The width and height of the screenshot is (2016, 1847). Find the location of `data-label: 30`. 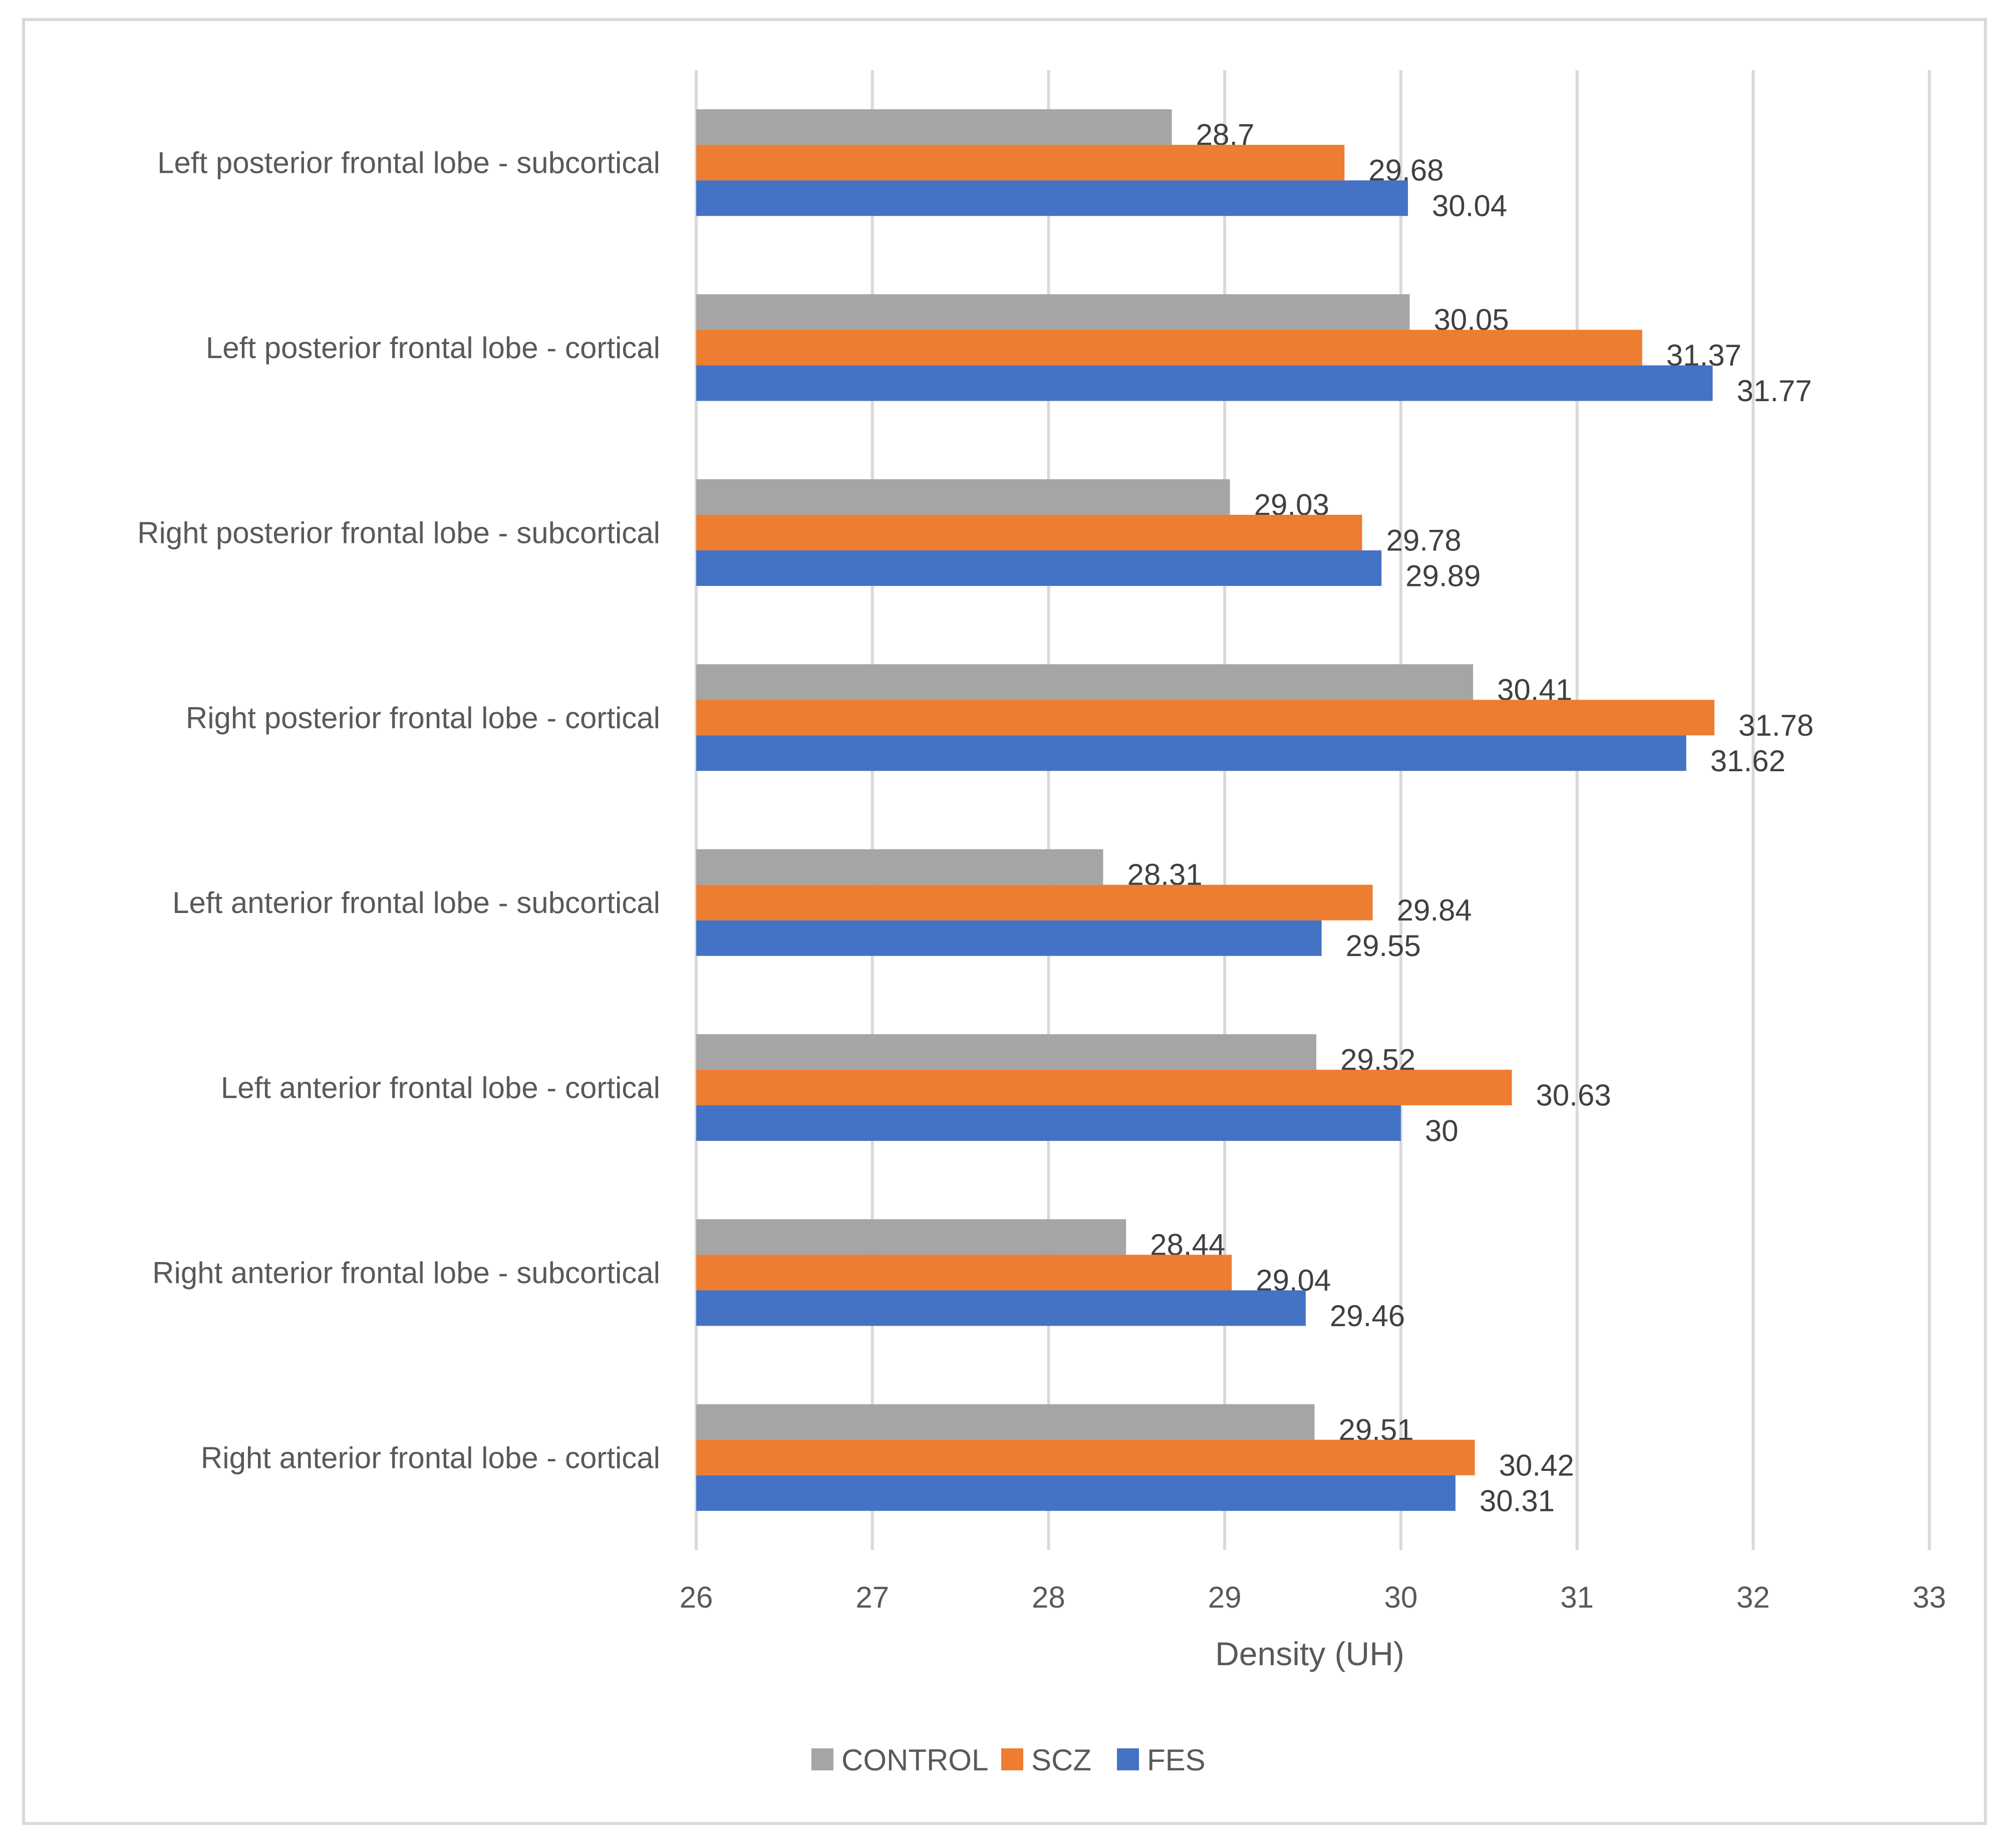

data-label: 30 is located at coordinates (1442, 1131).